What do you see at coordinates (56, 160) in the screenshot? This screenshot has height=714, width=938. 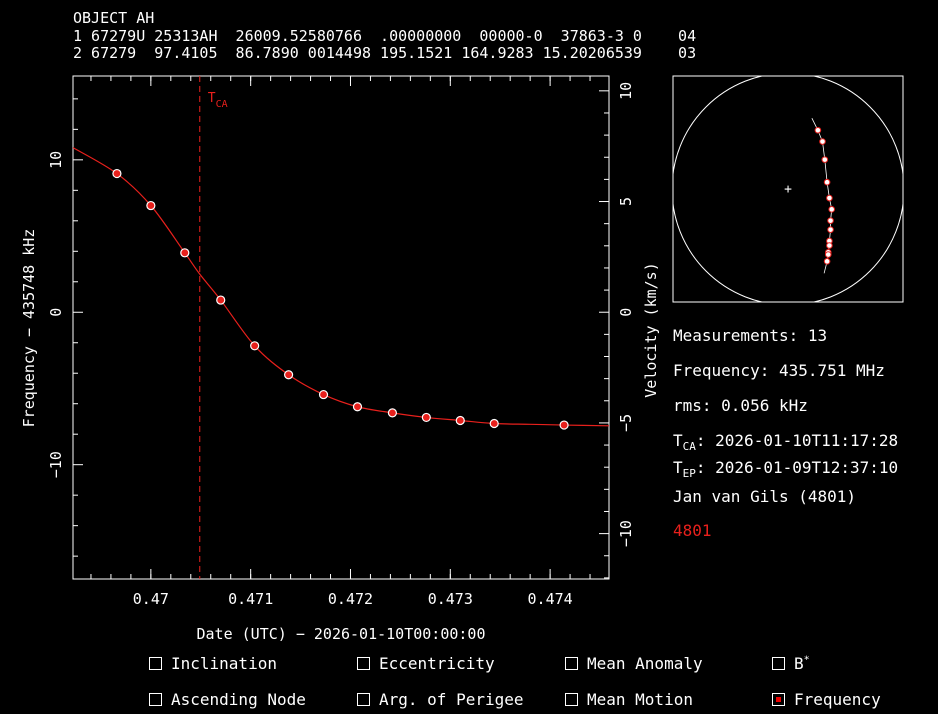 I see `y-left-tick-label: 10` at bounding box center [56, 160].